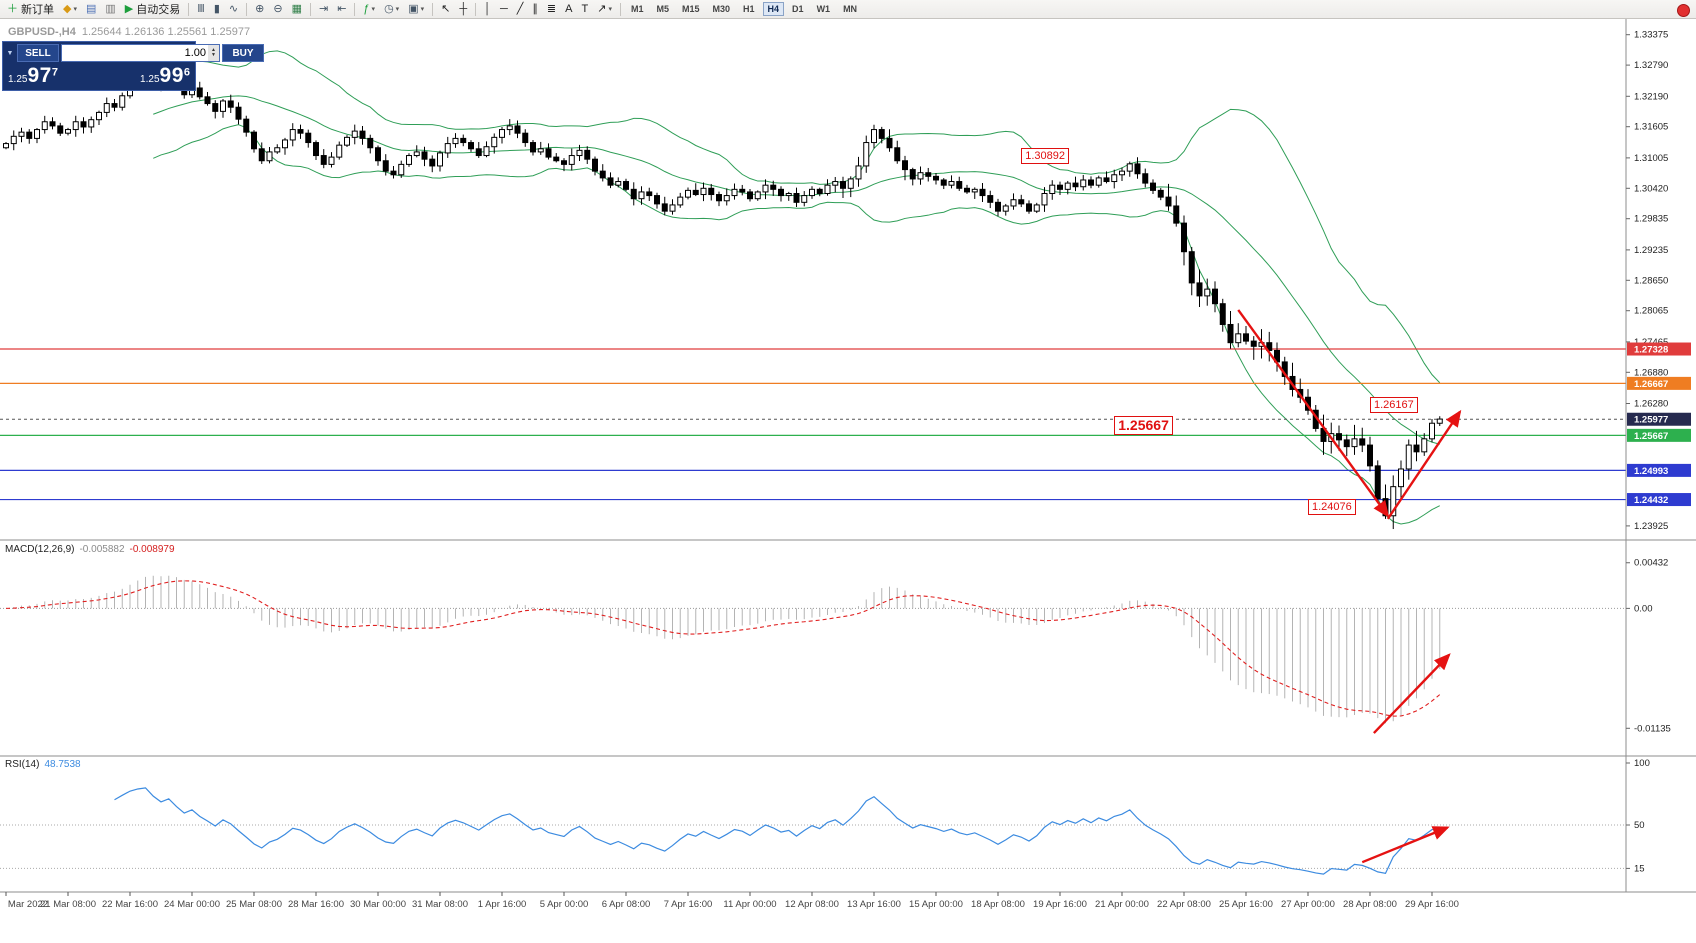 The height and width of the screenshot is (943, 1696). Describe the element at coordinates (323, 8) in the screenshot. I see `auto-scroll-icon: ⇥` at that location.